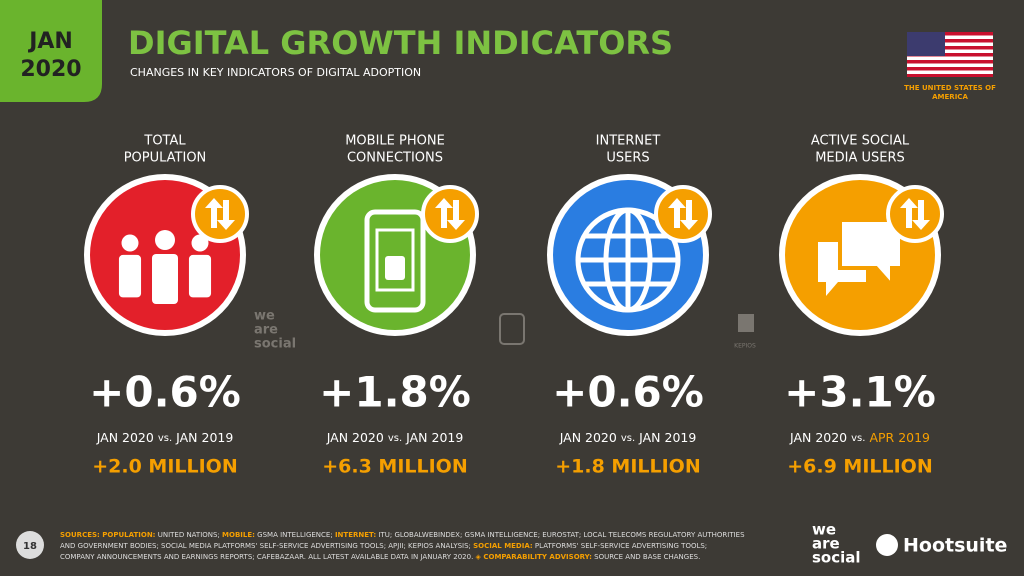 This screenshot has height=576, width=1024. Describe the element at coordinates (887, 545) in the screenshot. I see `hootsuite-owl` at that location.